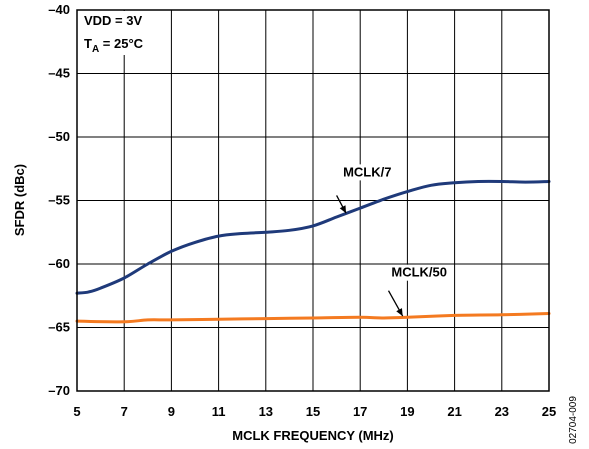  What do you see at coordinates (59, 73) in the screenshot?
I see `y-tick-label-1: –45` at bounding box center [59, 73].